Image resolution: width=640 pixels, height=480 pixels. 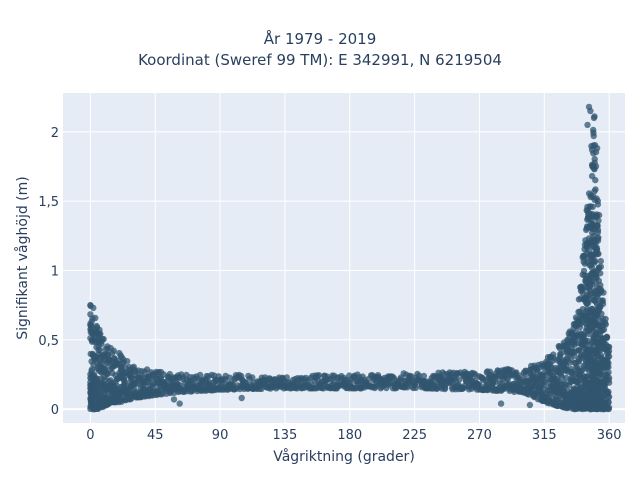 What do you see at coordinates (55, 271) in the screenshot?
I see `y-tick-label: 1` at bounding box center [55, 271].